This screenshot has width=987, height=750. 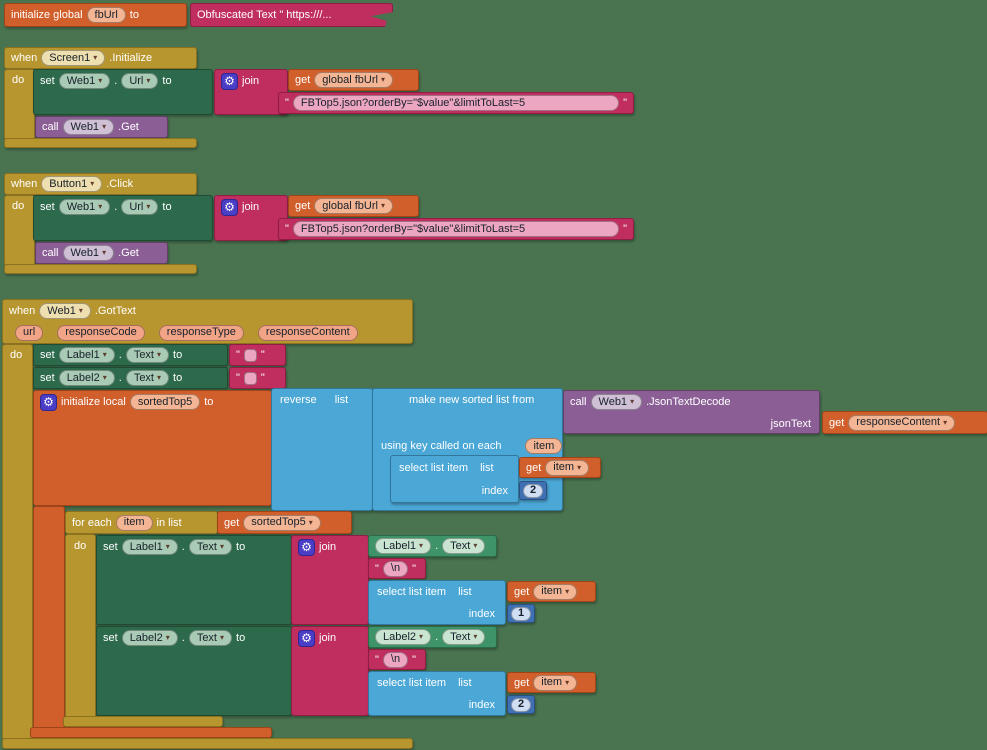 I want to click on block-number-2: 2, so click(x=521, y=704).